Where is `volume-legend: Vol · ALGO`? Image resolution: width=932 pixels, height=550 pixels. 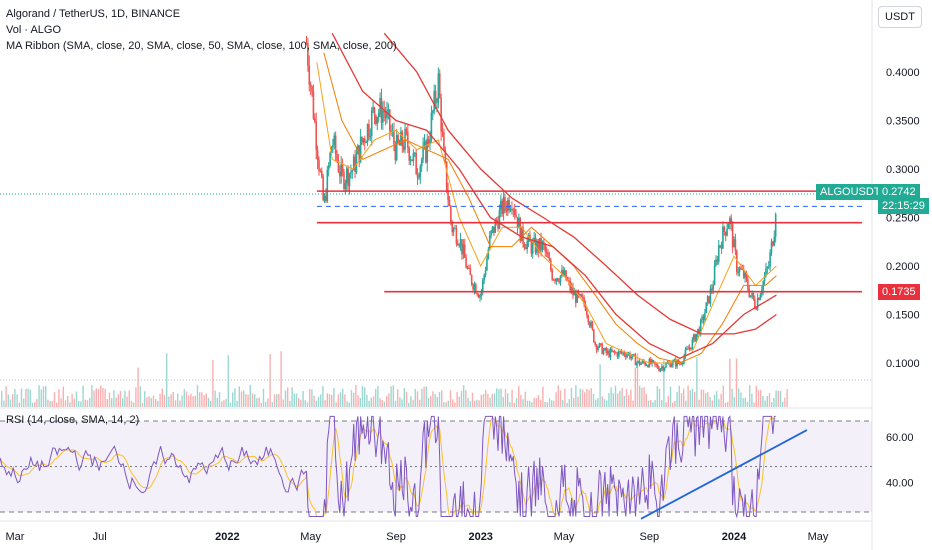
volume-legend: Vol · ALGO is located at coordinates (34, 30).